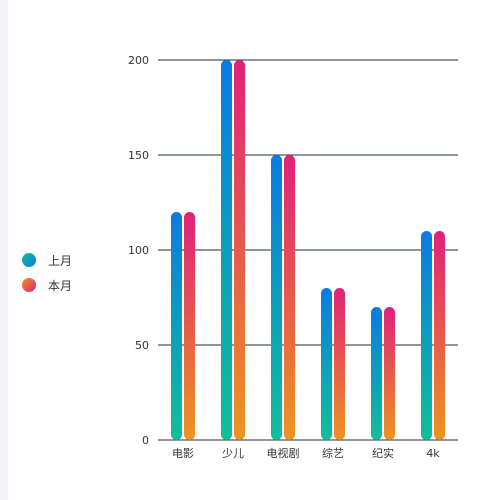  I want to click on legend-swatch-this-month, so click(29, 285).